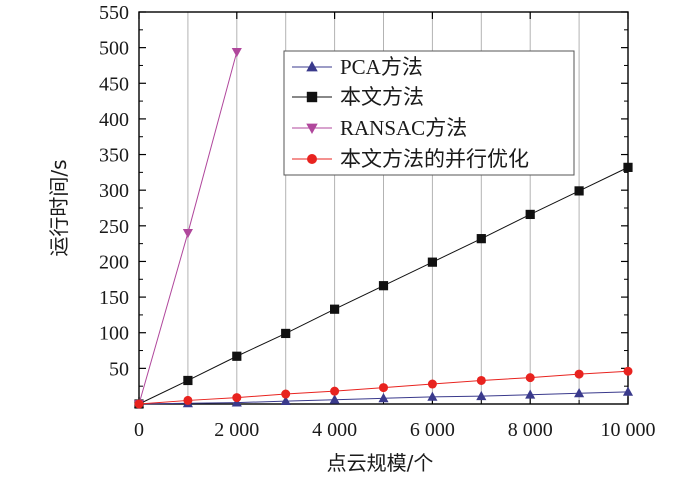  Describe the element at coordinates (403, 128) in the screenshot. I see `legend-label: RANSAC方法` at that location.